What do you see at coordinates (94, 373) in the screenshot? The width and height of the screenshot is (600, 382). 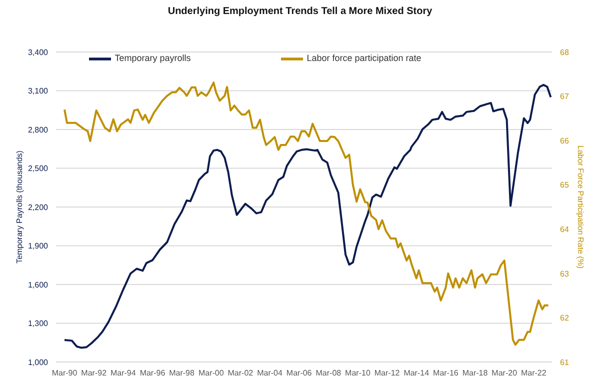 I see `x-tick-label: Mar-92` at bounding box center [94, 373].